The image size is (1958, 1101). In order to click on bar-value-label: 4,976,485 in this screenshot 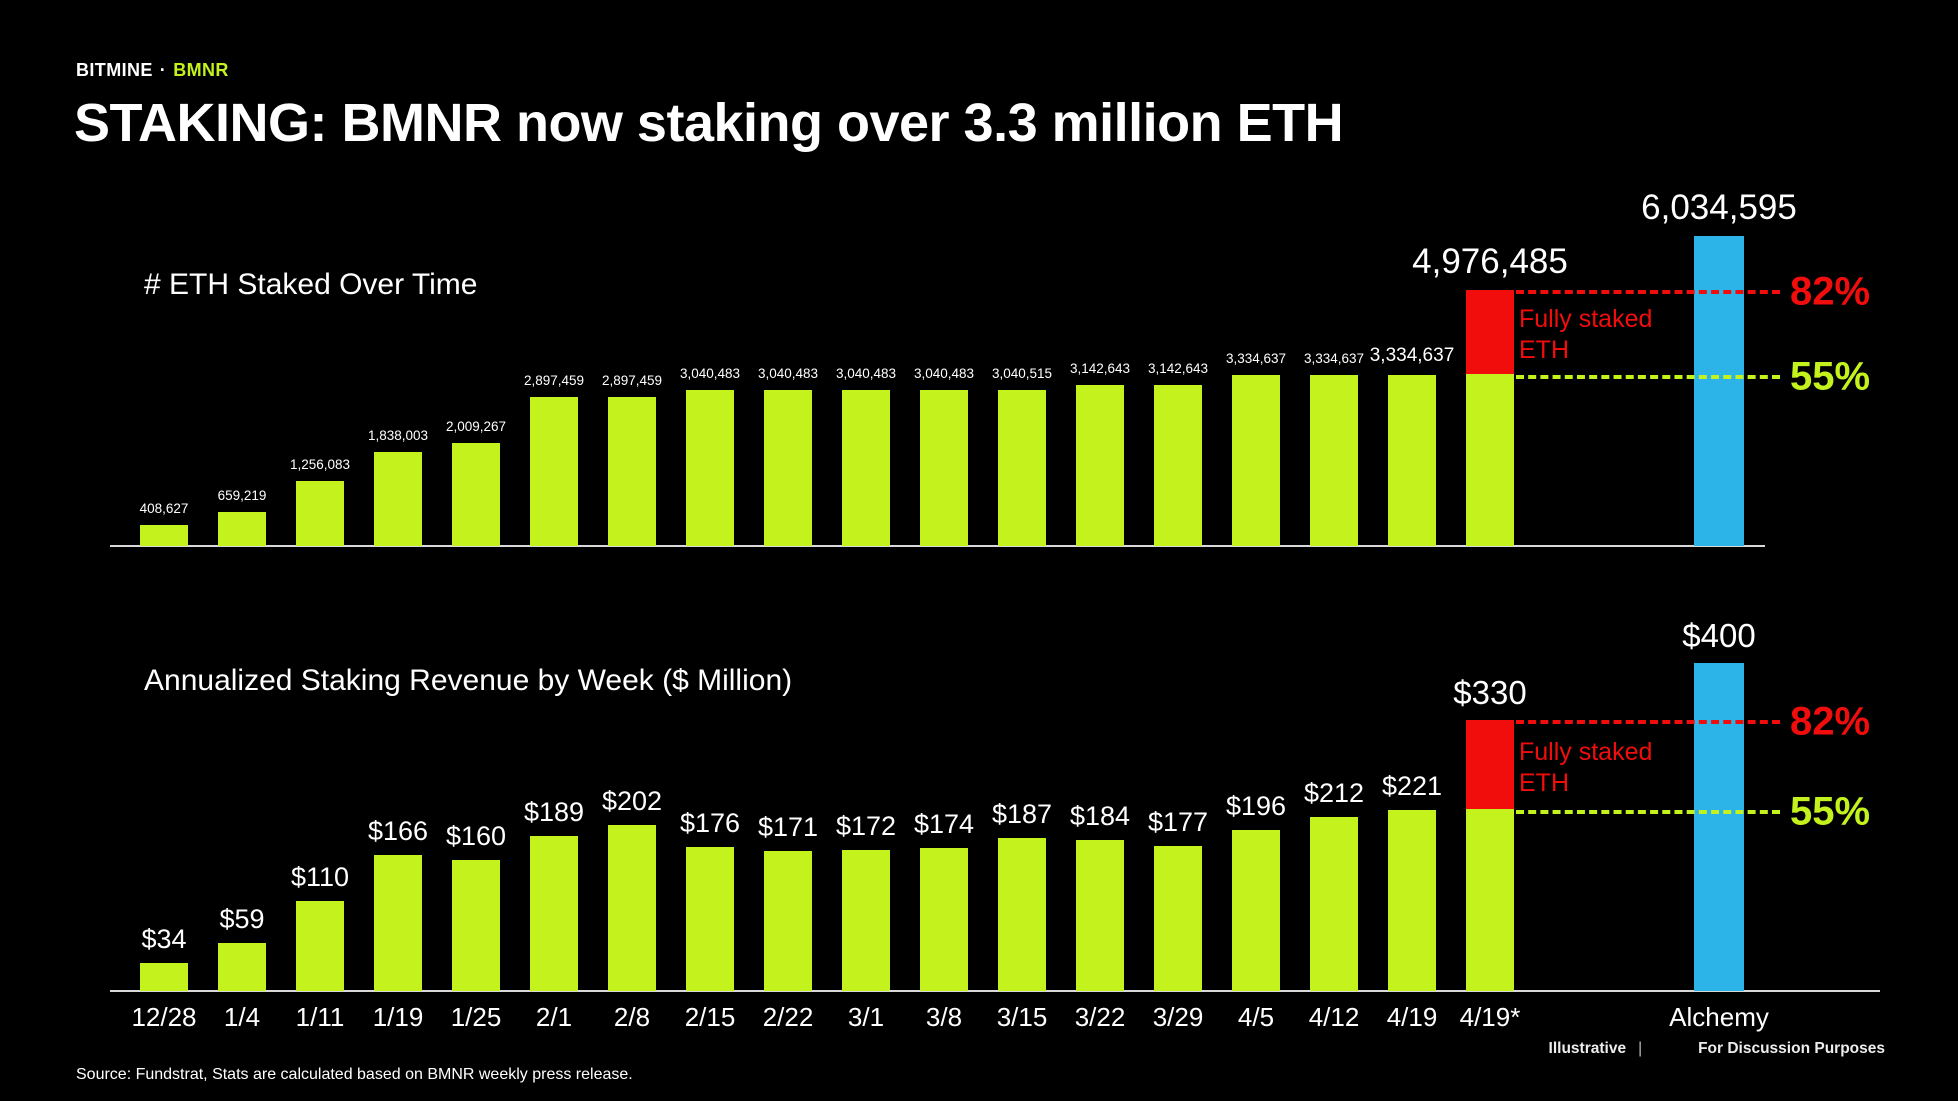, I will do `click(1490, 261)`.